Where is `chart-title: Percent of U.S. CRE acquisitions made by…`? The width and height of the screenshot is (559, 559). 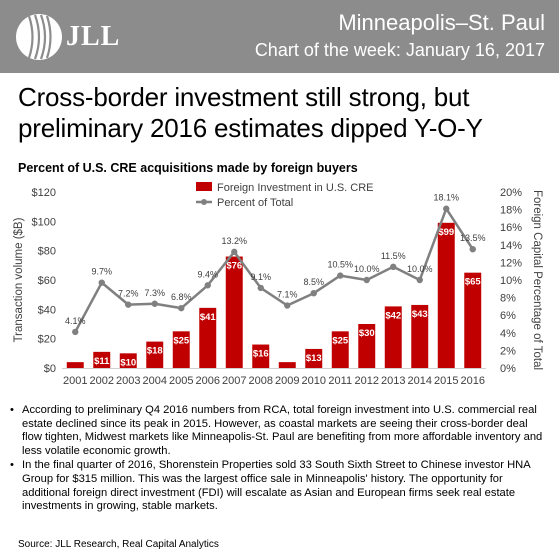 chart-title: Percent of U.S. CRE acquisitions made by… is located at coordinates (188, 168).